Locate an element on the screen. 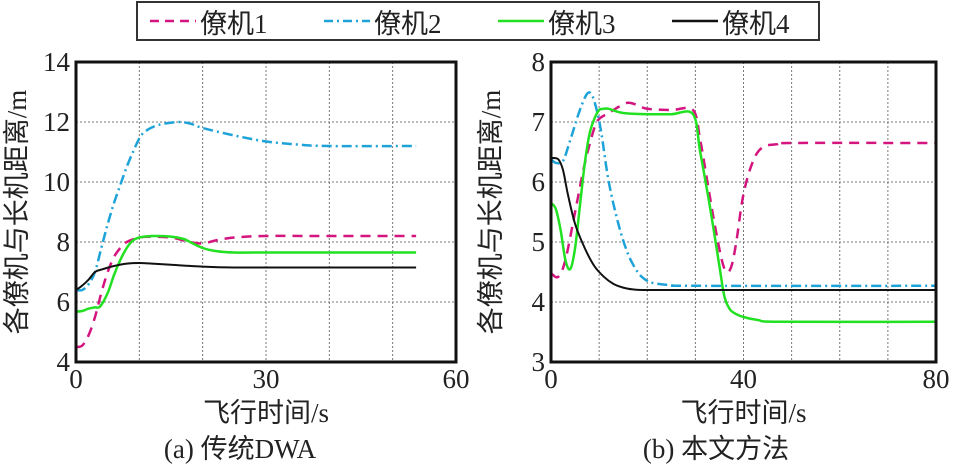 The width and height of the screenshot is (955, 471). y-tick-label: 10 is located at coordinates (56, 182).